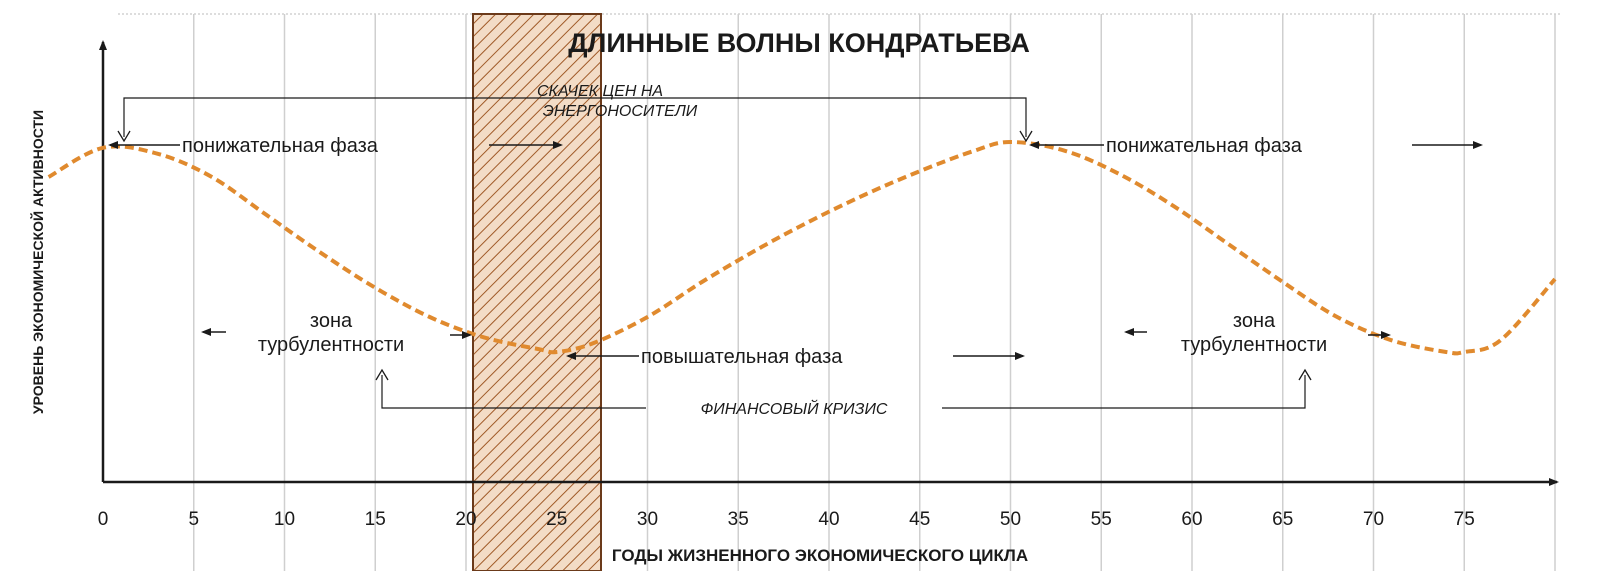 Image resolution: width=1600 pixels, height=571 pixels. I want to click on x-tick-label: 75, so click(1464, 519).